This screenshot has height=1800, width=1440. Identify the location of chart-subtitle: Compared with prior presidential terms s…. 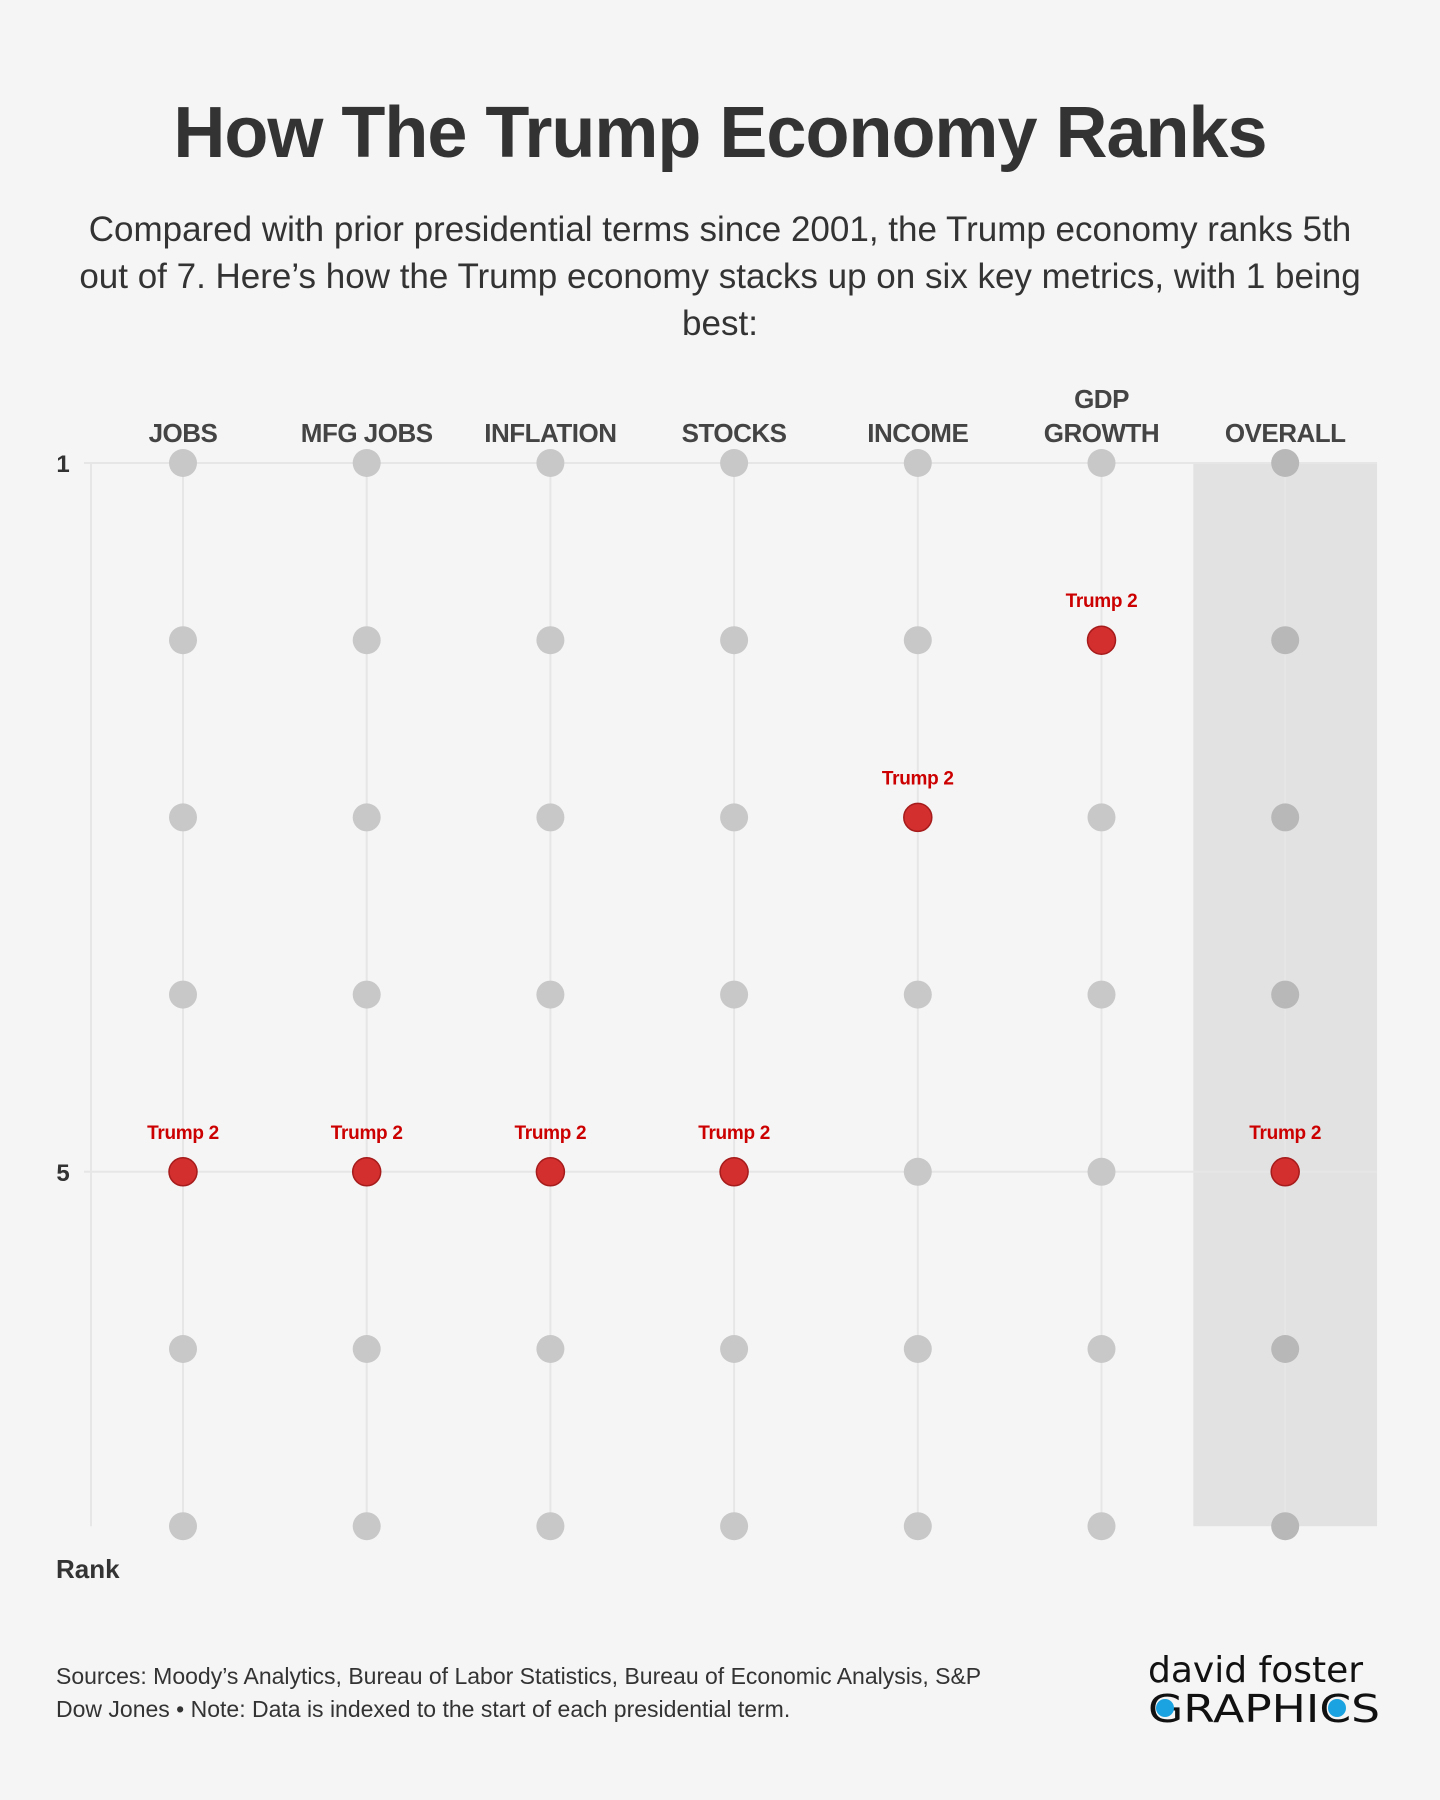
(720, 276).